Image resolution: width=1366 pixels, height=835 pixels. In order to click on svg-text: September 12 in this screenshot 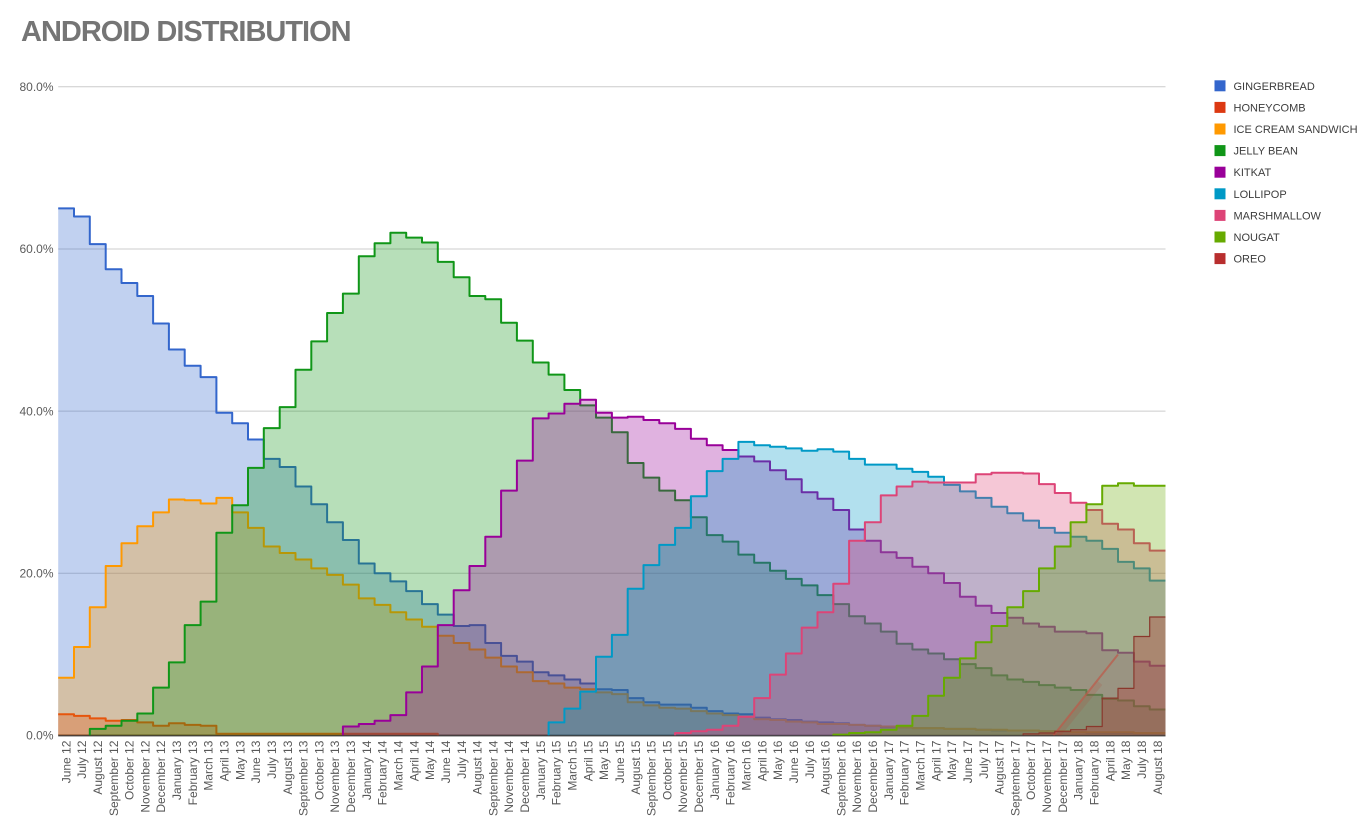, I will do `click(114, 778)`.